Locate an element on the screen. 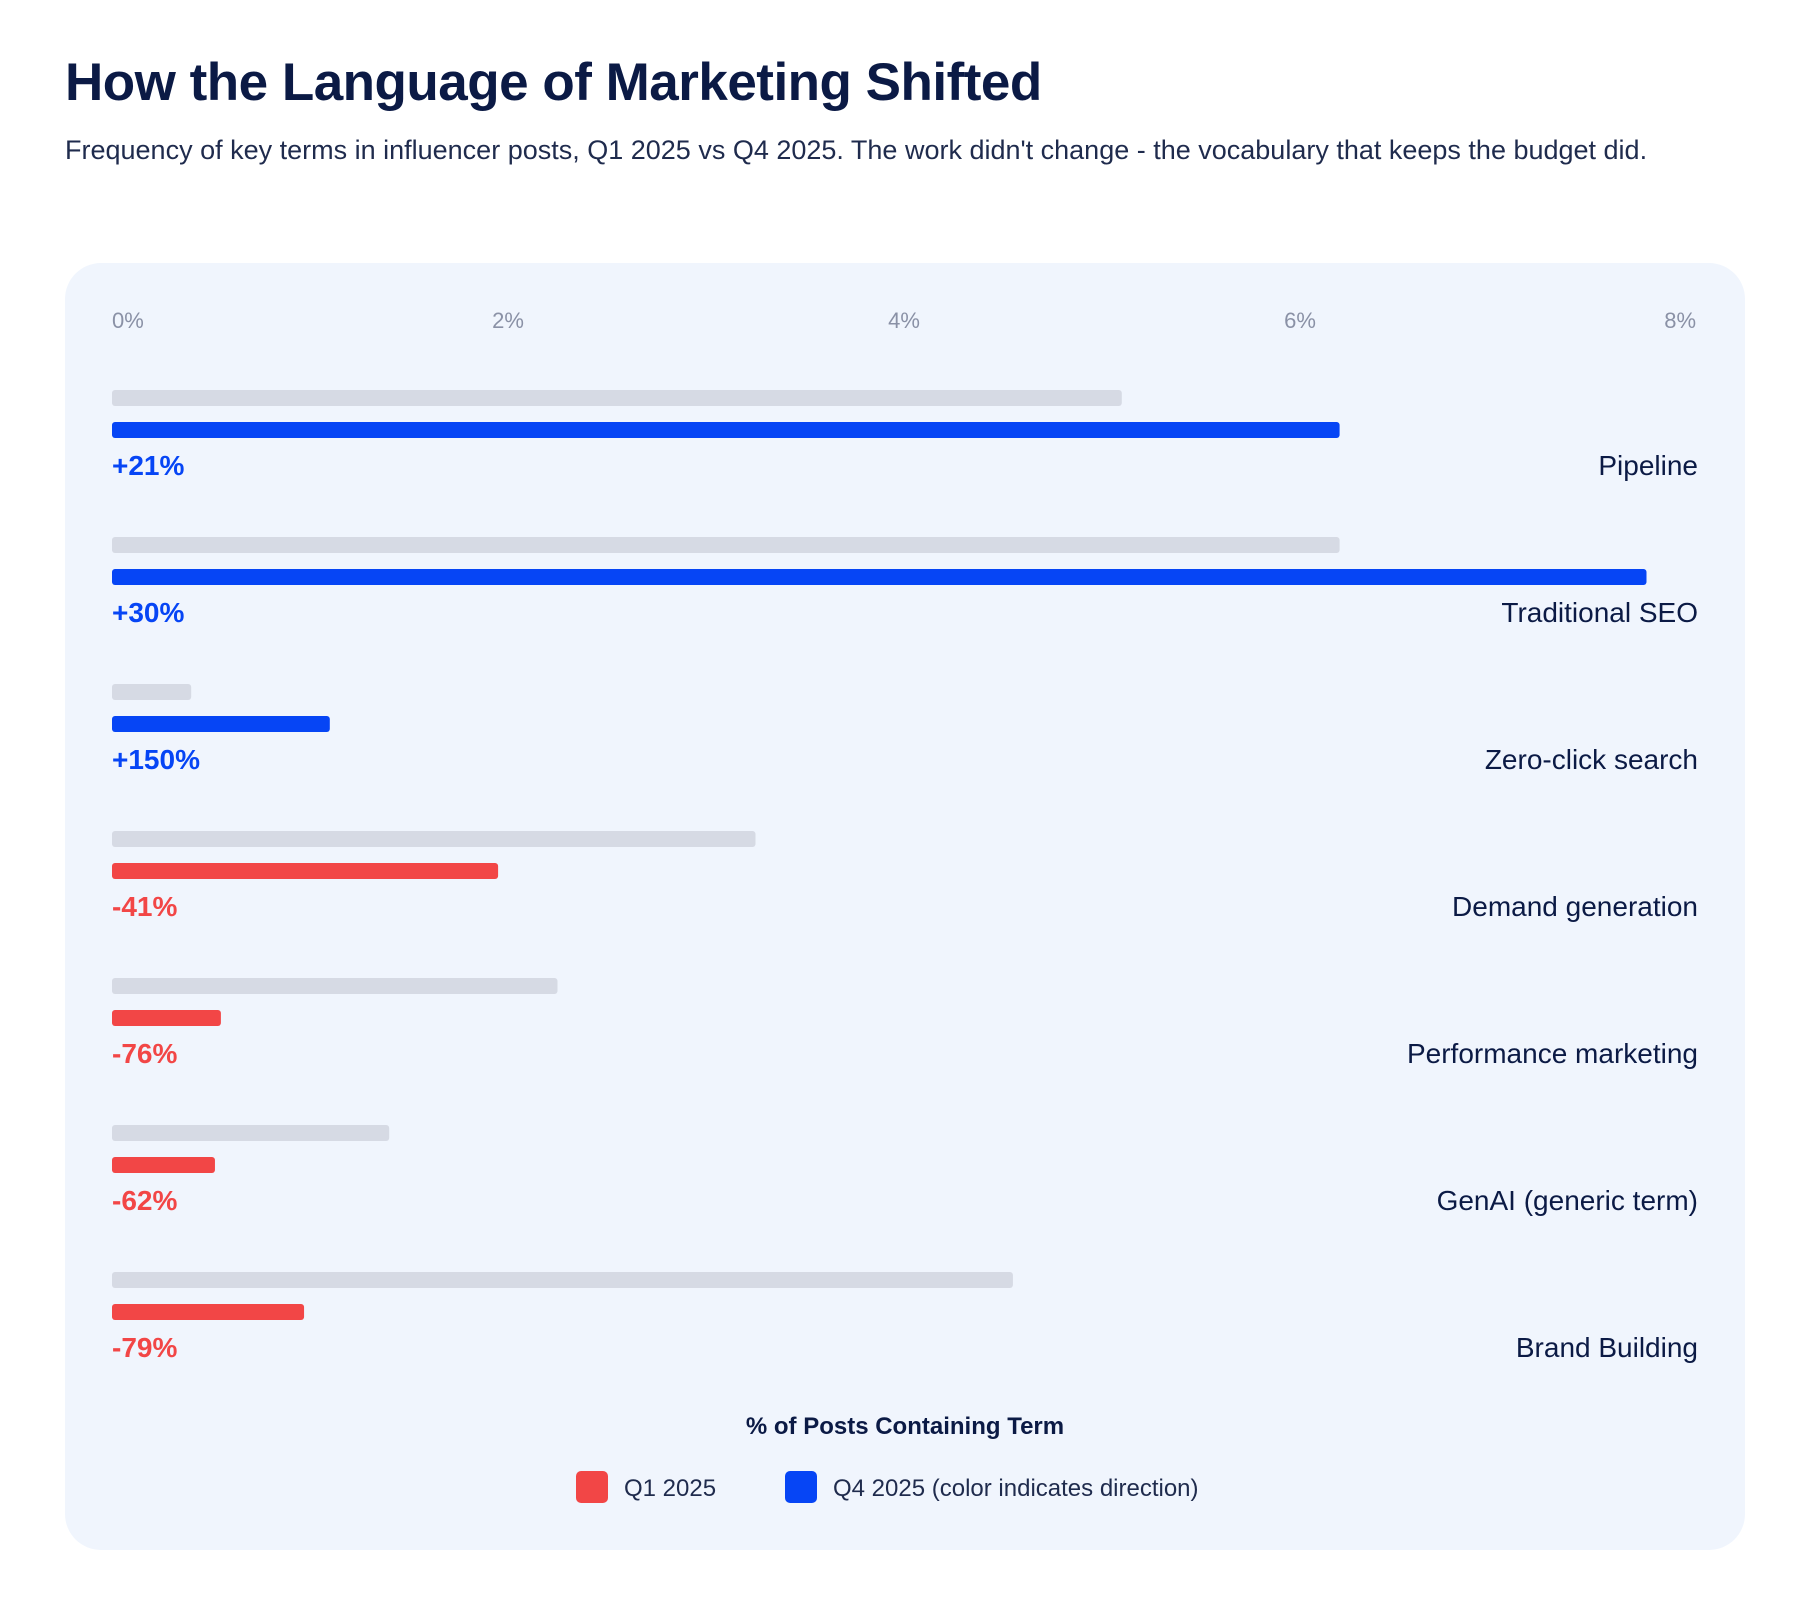 The height and width of the screenshot is (1606, 1800). change-label: -79% is located at coordinates (144, 1347).